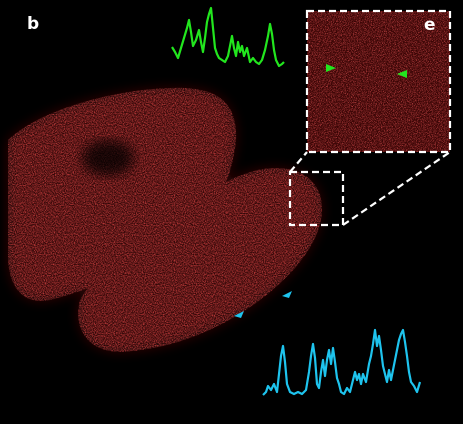 The image size is (463, 424). Describe the element at coordinates (342, 362) in the screenshot. I see `cyan-intensity-profile` at that location.